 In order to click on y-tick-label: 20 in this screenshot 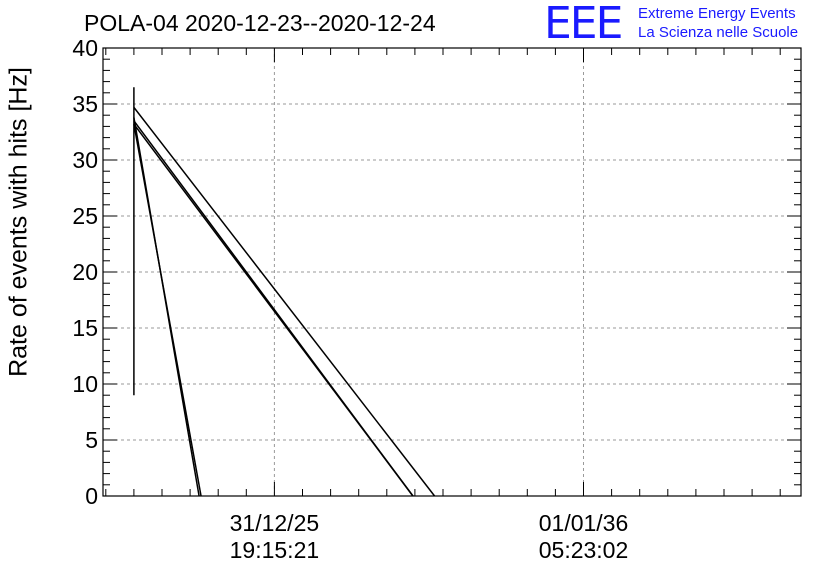, I will do `click(85, 272)`.